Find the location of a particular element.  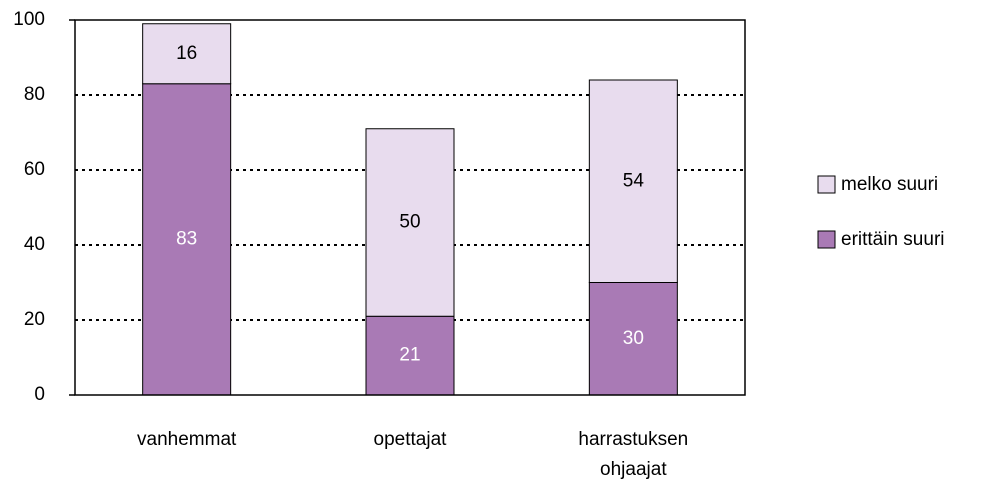

value-label: 83 is located at coordinates (186, 238).